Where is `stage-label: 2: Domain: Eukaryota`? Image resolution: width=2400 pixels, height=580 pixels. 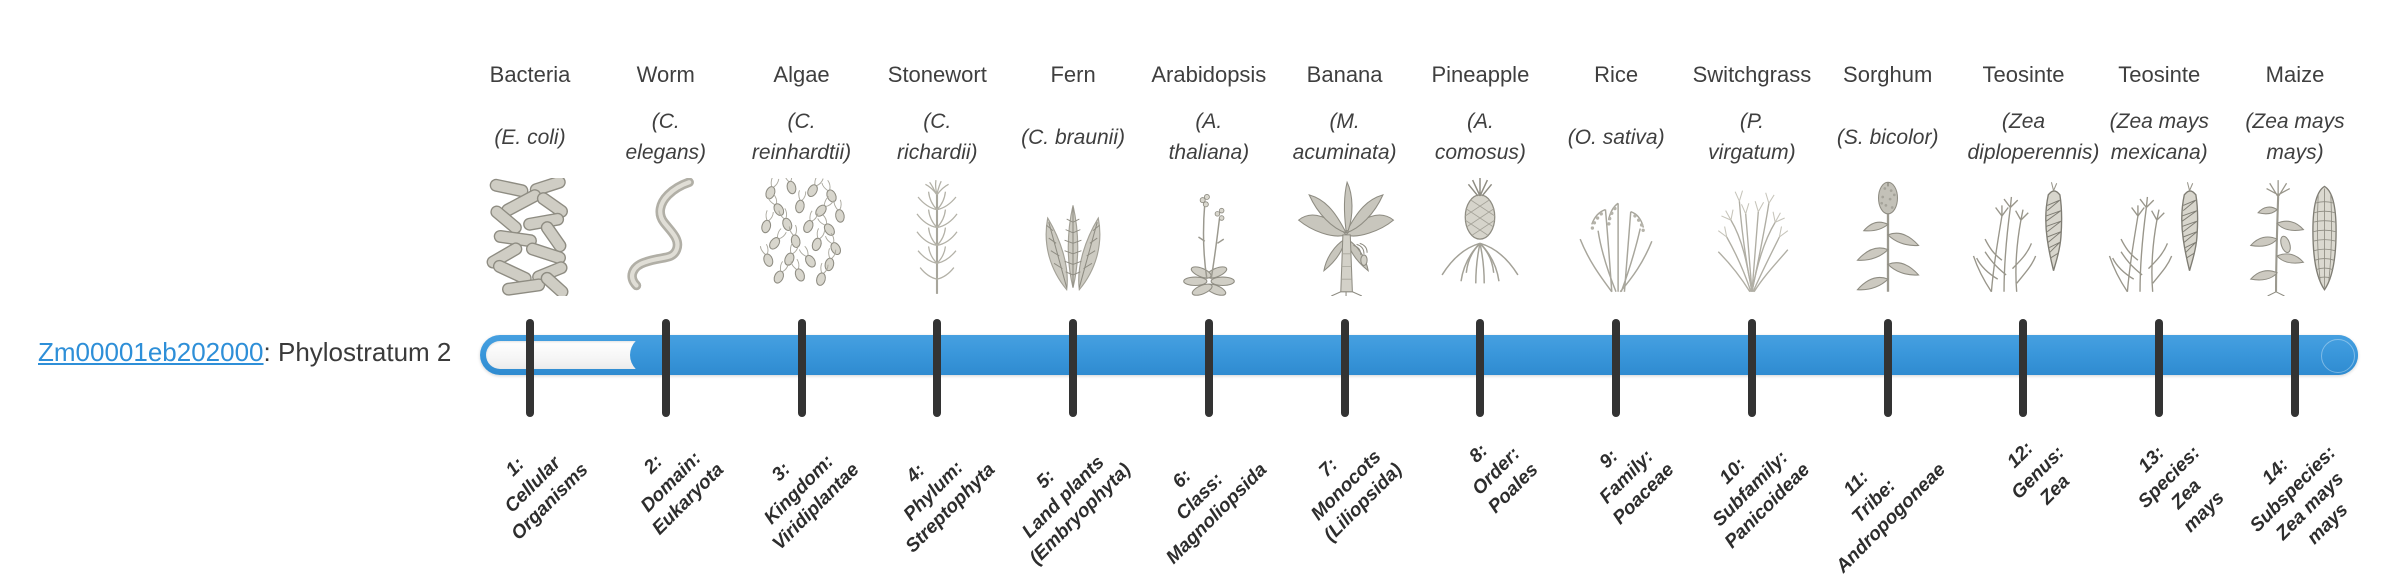 stage-label: 2: Domain: Eukaryota is located at coordinates (682, 493).